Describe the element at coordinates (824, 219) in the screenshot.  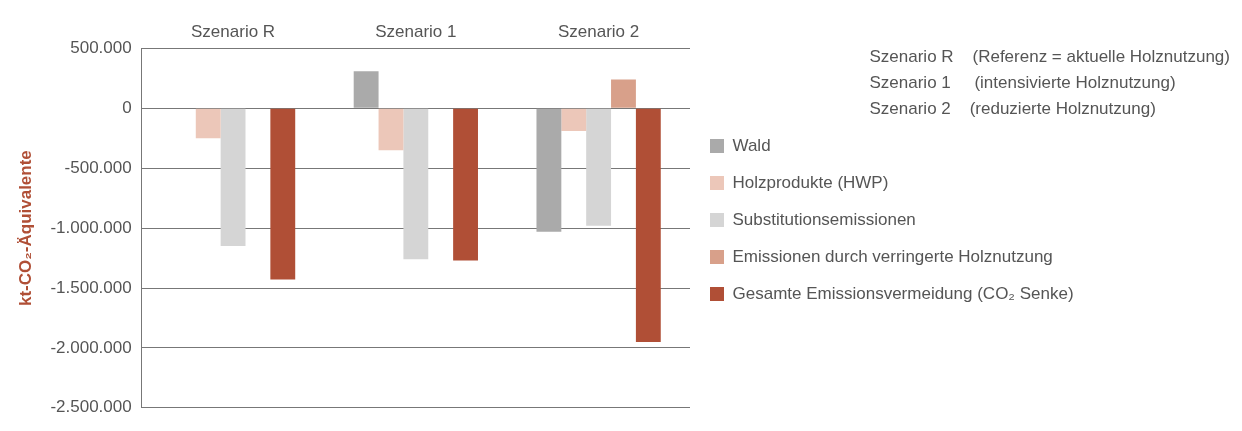
I see `legend-label: Substitutionsemissionen` at that location.